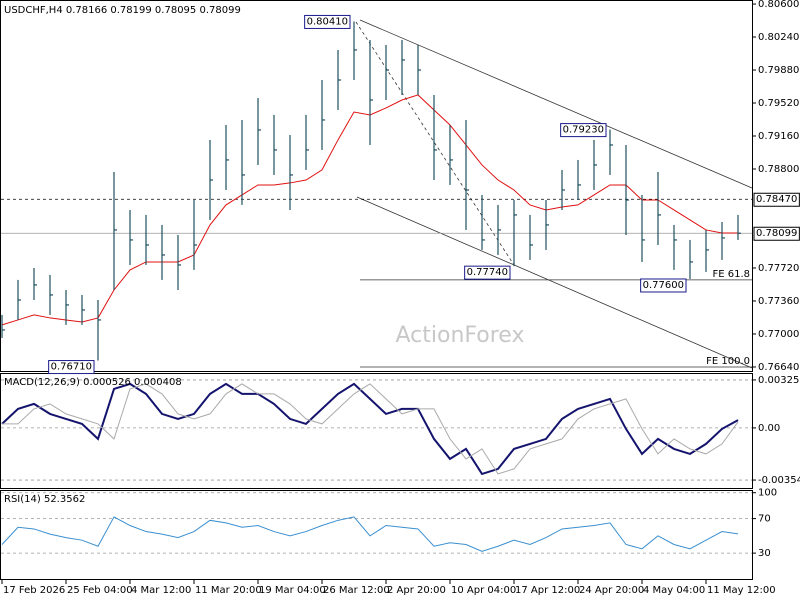  Describe the element at coordinates (778, 301) in the screenshot. I see `y-tick-label: 0.77360` at that location.